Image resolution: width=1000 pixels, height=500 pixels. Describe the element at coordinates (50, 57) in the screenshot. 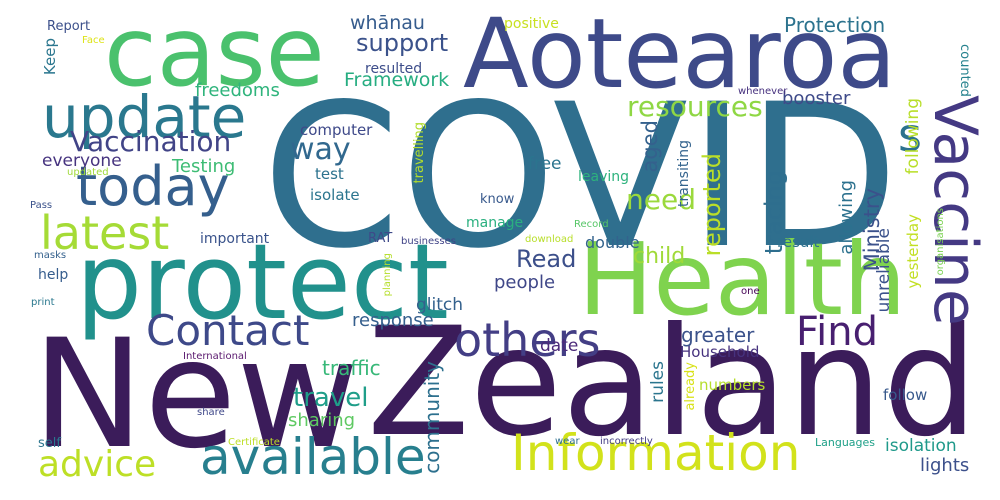

I see `word-keep: Keep` at that location.